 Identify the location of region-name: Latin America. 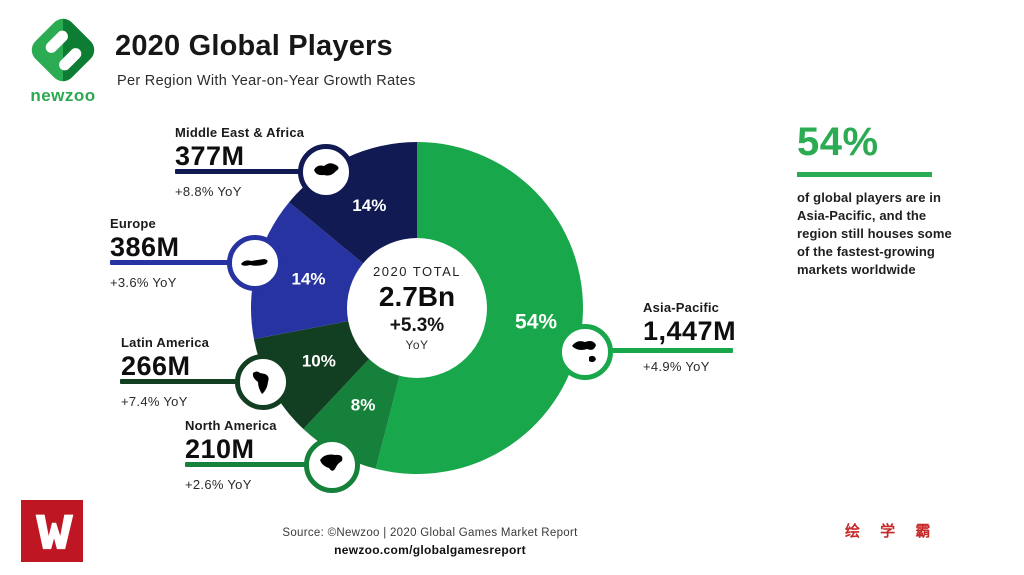
(165, 342).